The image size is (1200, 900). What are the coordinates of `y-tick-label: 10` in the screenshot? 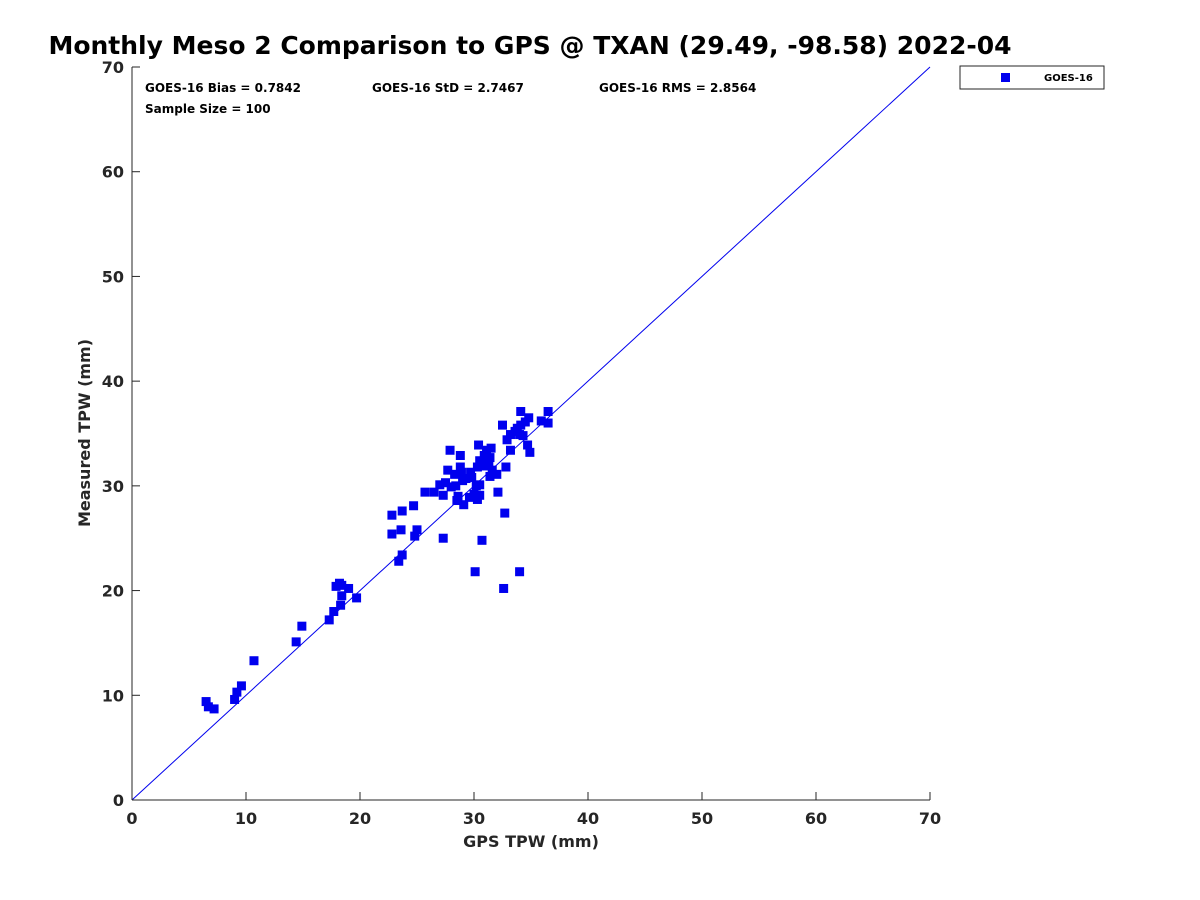 It's located at (113, 695).